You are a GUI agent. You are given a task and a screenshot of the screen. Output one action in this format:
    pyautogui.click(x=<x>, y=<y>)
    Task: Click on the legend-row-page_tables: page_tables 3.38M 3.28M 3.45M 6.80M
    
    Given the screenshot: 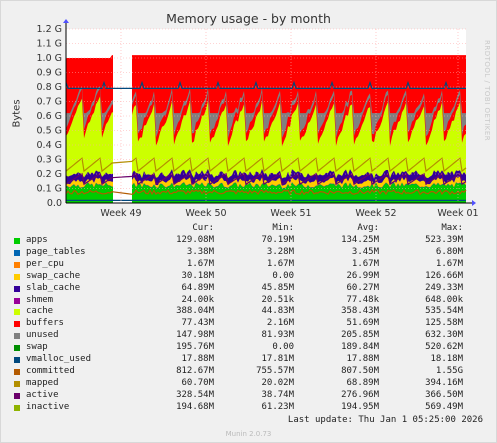 What is the action you would take?
    pyautogui.click(x=254, y=253)
    